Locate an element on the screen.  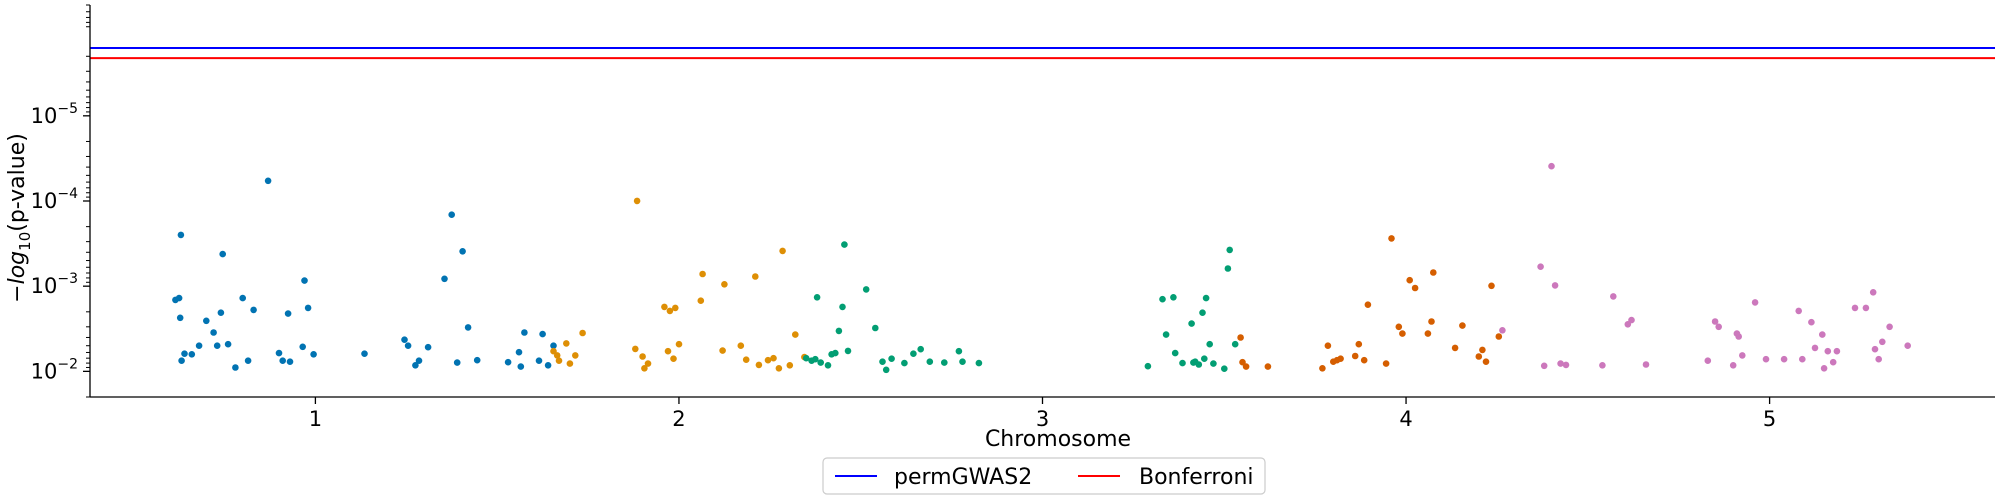
x-tick-label: 2 is located at coordinates (678, 419).